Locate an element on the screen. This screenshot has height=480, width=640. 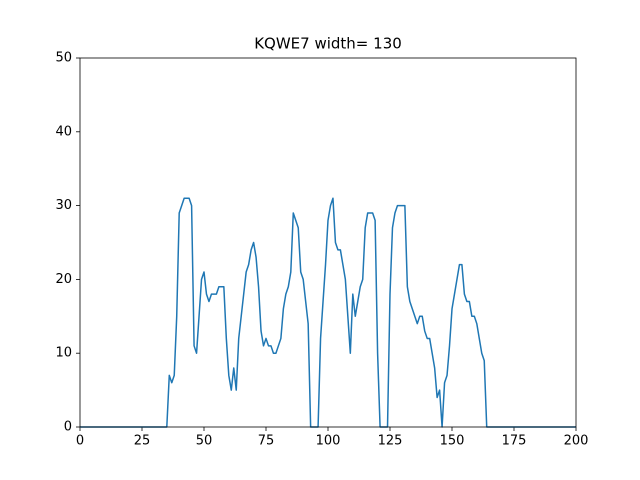
y-tick-label: 50 is located at coordinates (63, 58).